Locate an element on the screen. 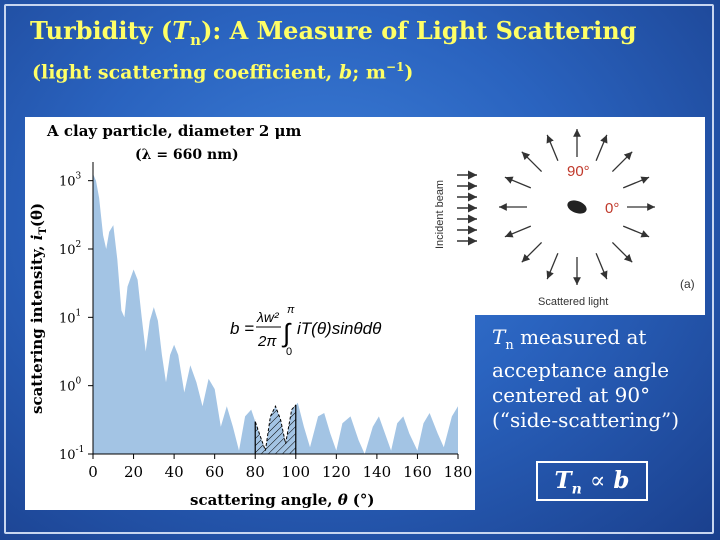 The width and height of the screenshot is (720, 540). equation-upper-limit: π is located at coordinates (291, 310).